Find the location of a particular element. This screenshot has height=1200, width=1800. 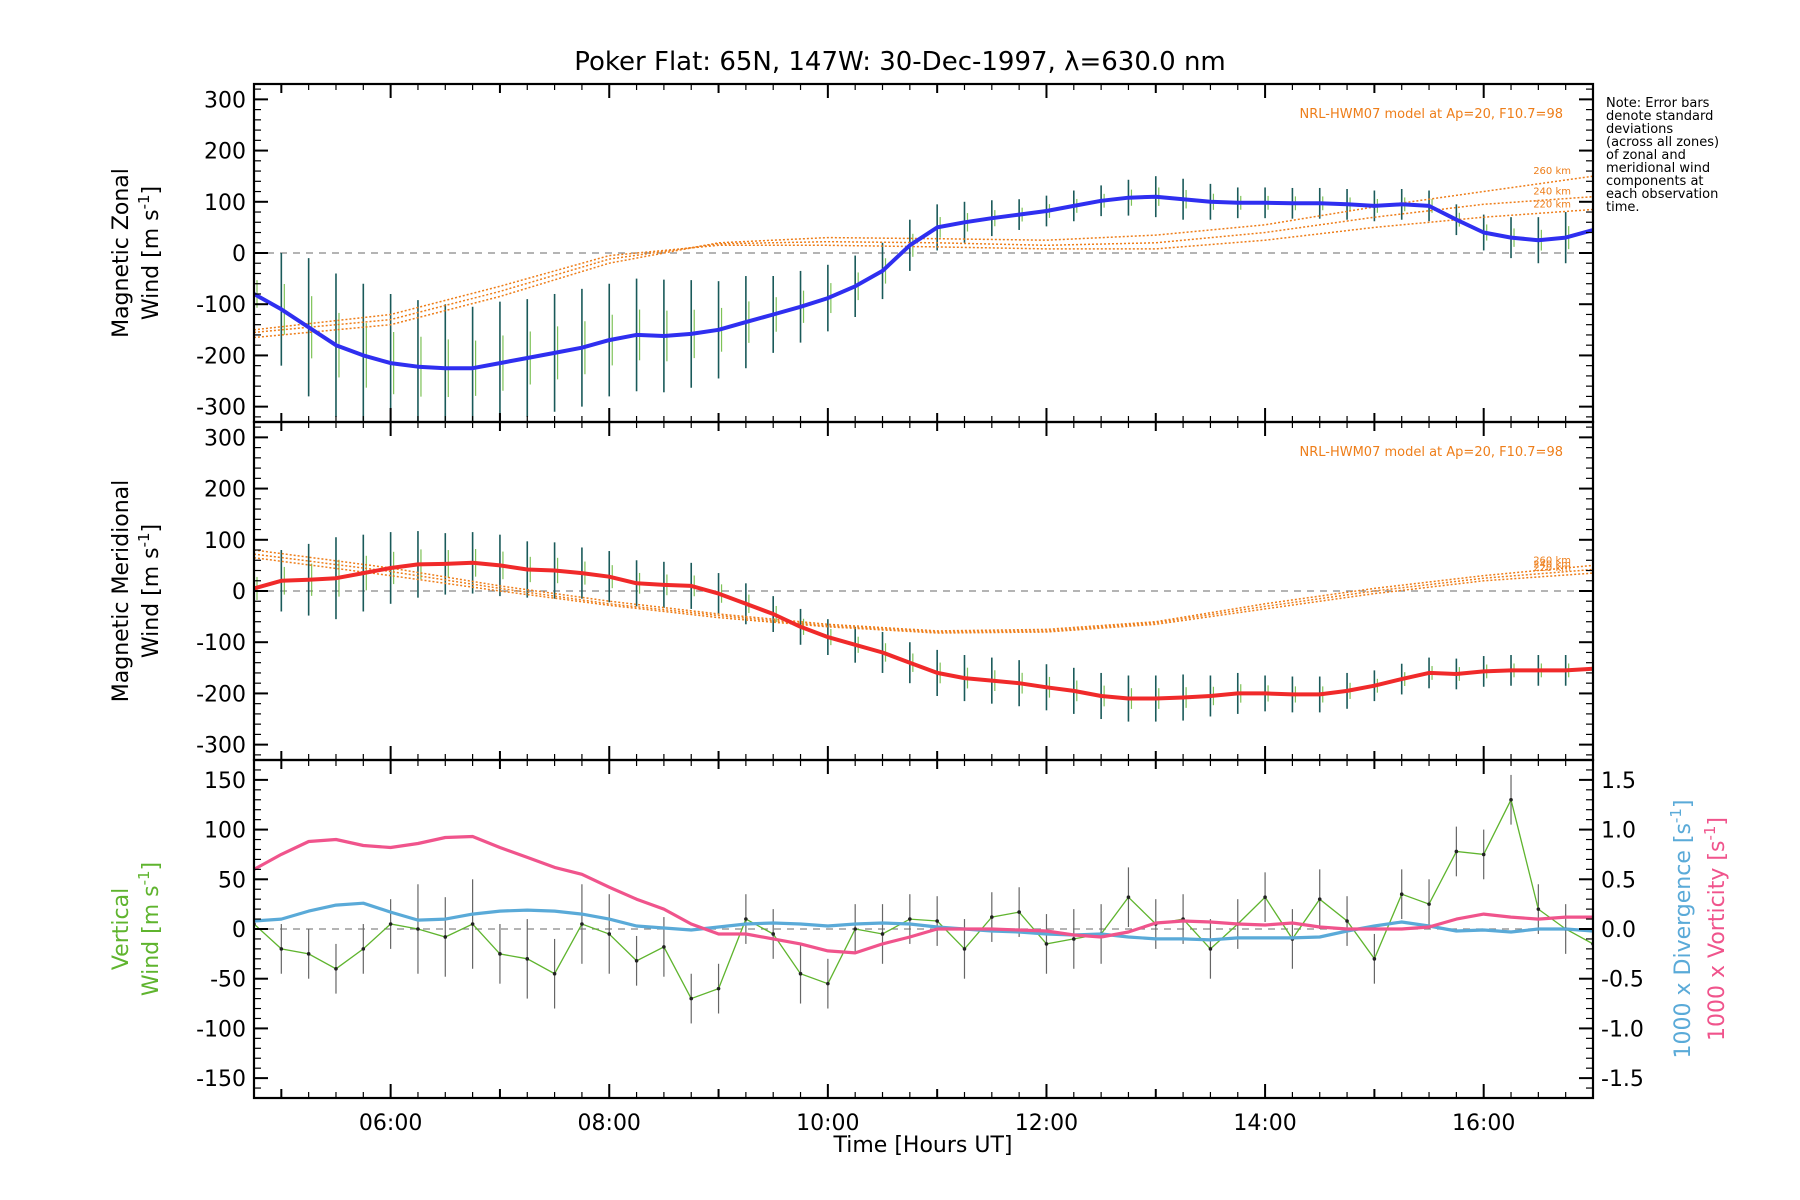

meridional-plot-area is located at coordinates (923, 626).